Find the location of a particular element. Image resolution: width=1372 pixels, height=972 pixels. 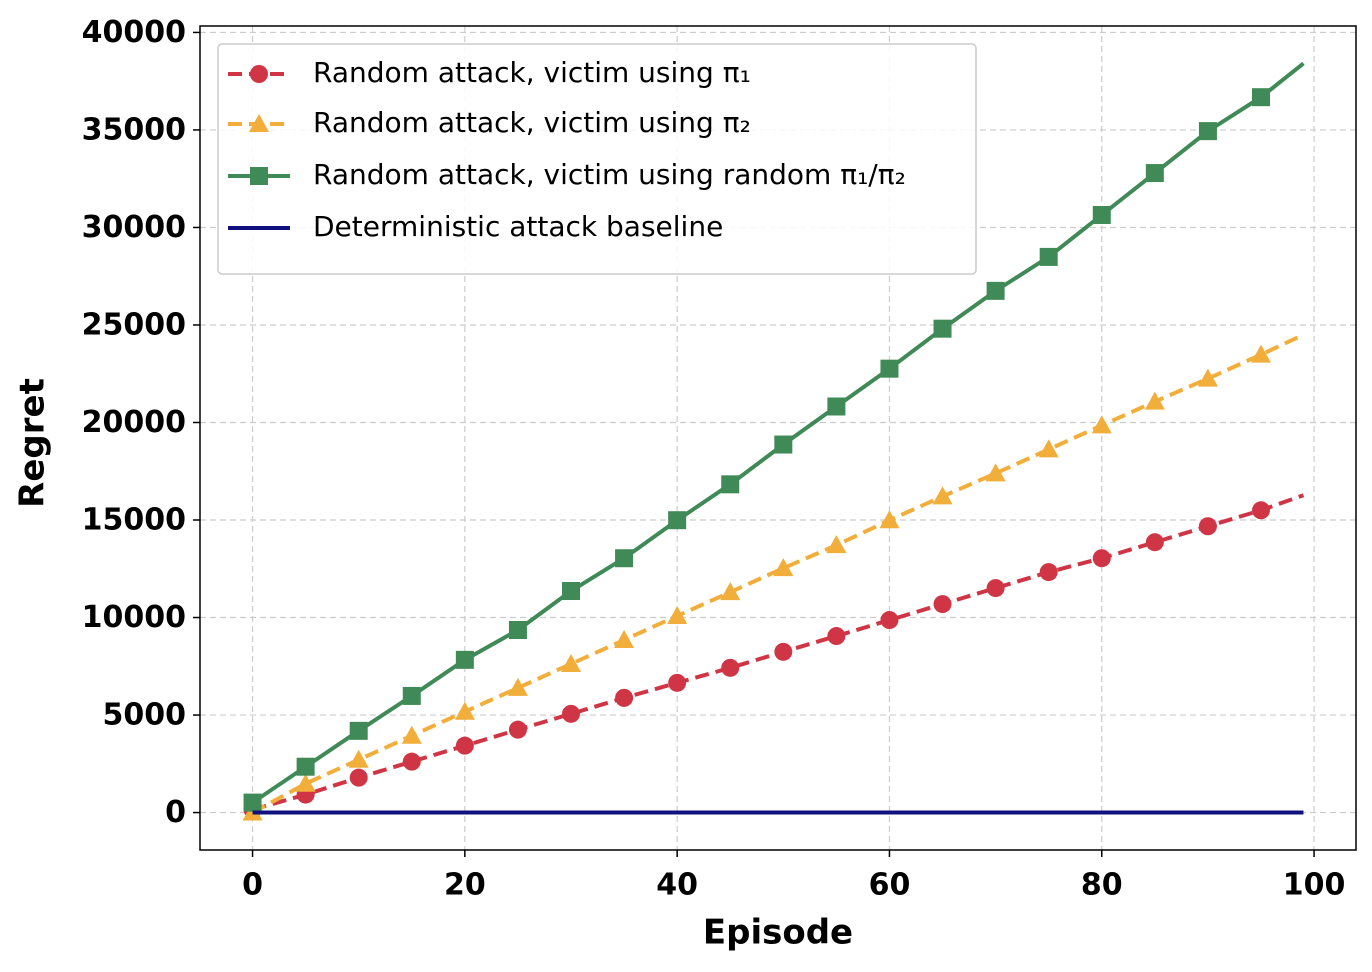

y-tick-label: 0 is located at coordinates (175, 812).